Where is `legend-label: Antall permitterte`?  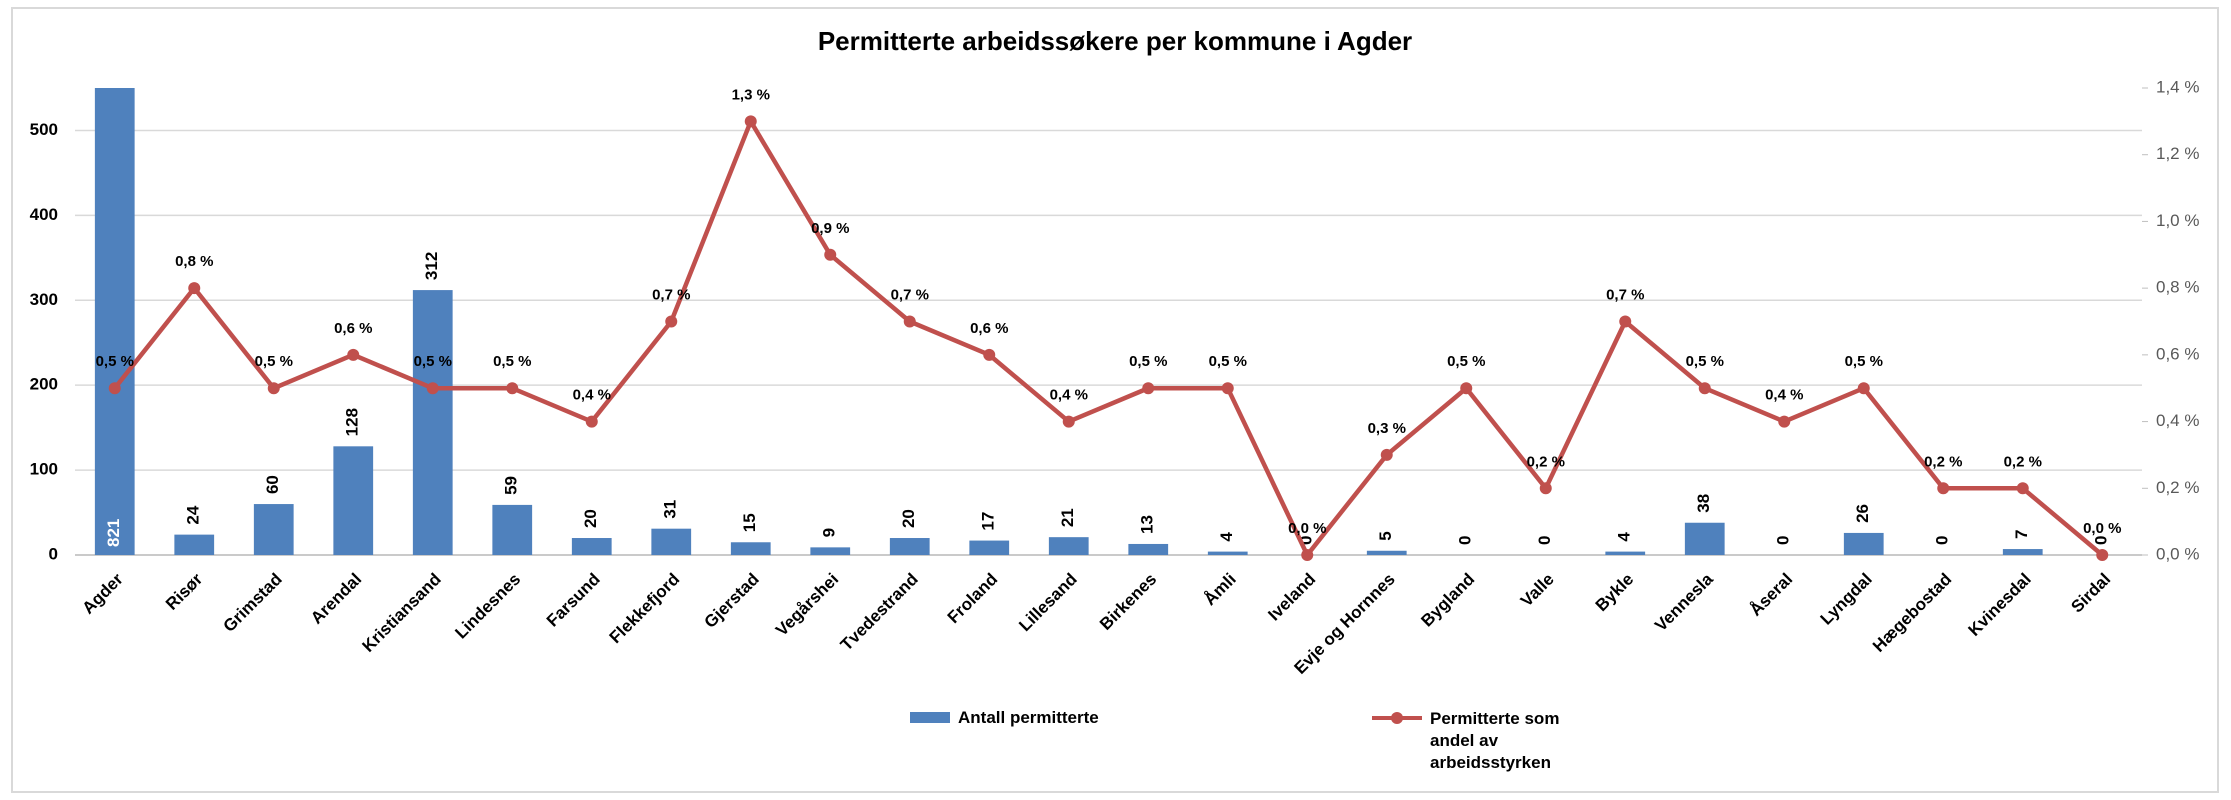
legend-label: Antall permitterte is located at coordinates (1028, 717).